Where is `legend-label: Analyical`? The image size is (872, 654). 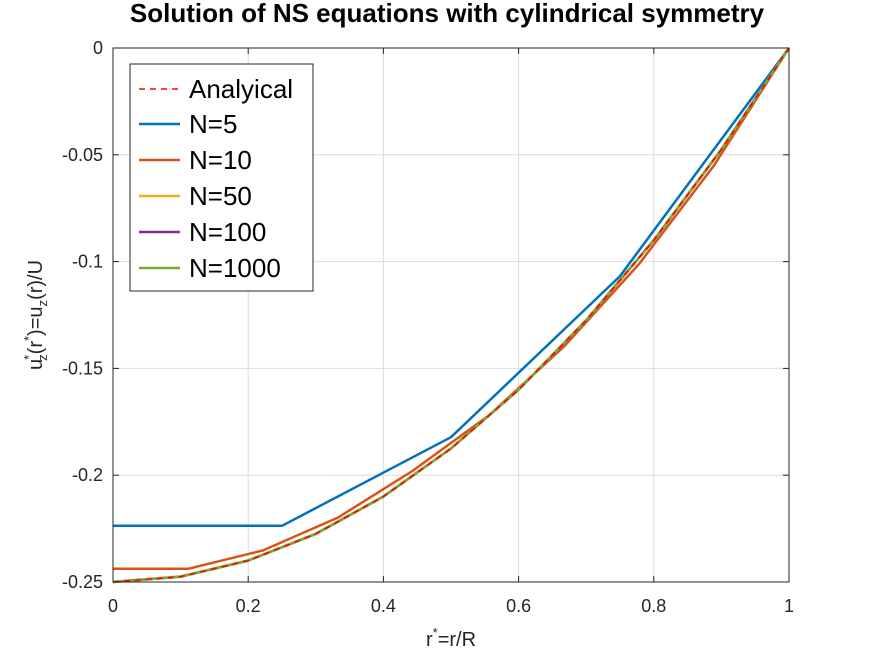
legend-label: Analyical is located at coordinates (241, 89).